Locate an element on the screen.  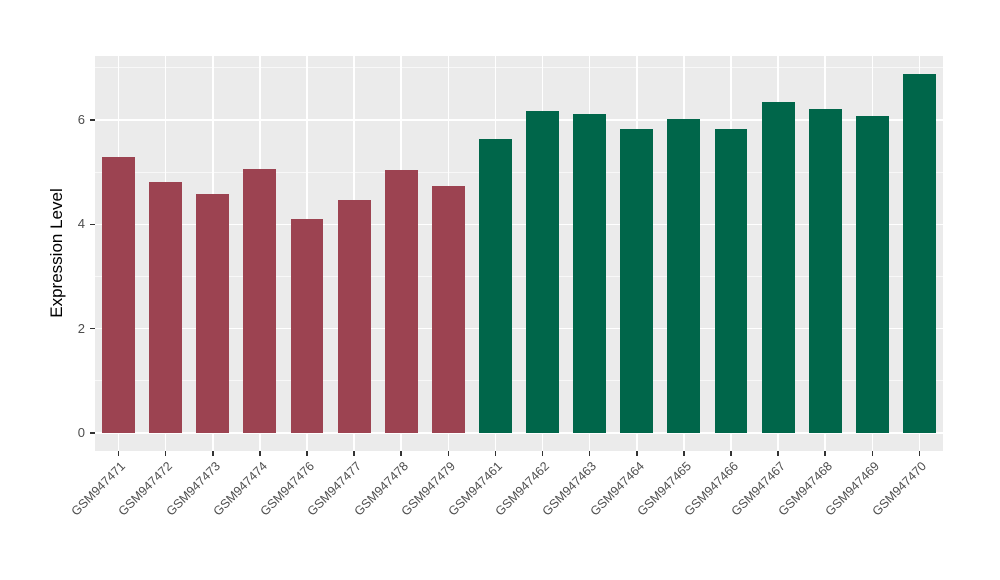
bar-GSM947466 is located at coordinates (731, 280).